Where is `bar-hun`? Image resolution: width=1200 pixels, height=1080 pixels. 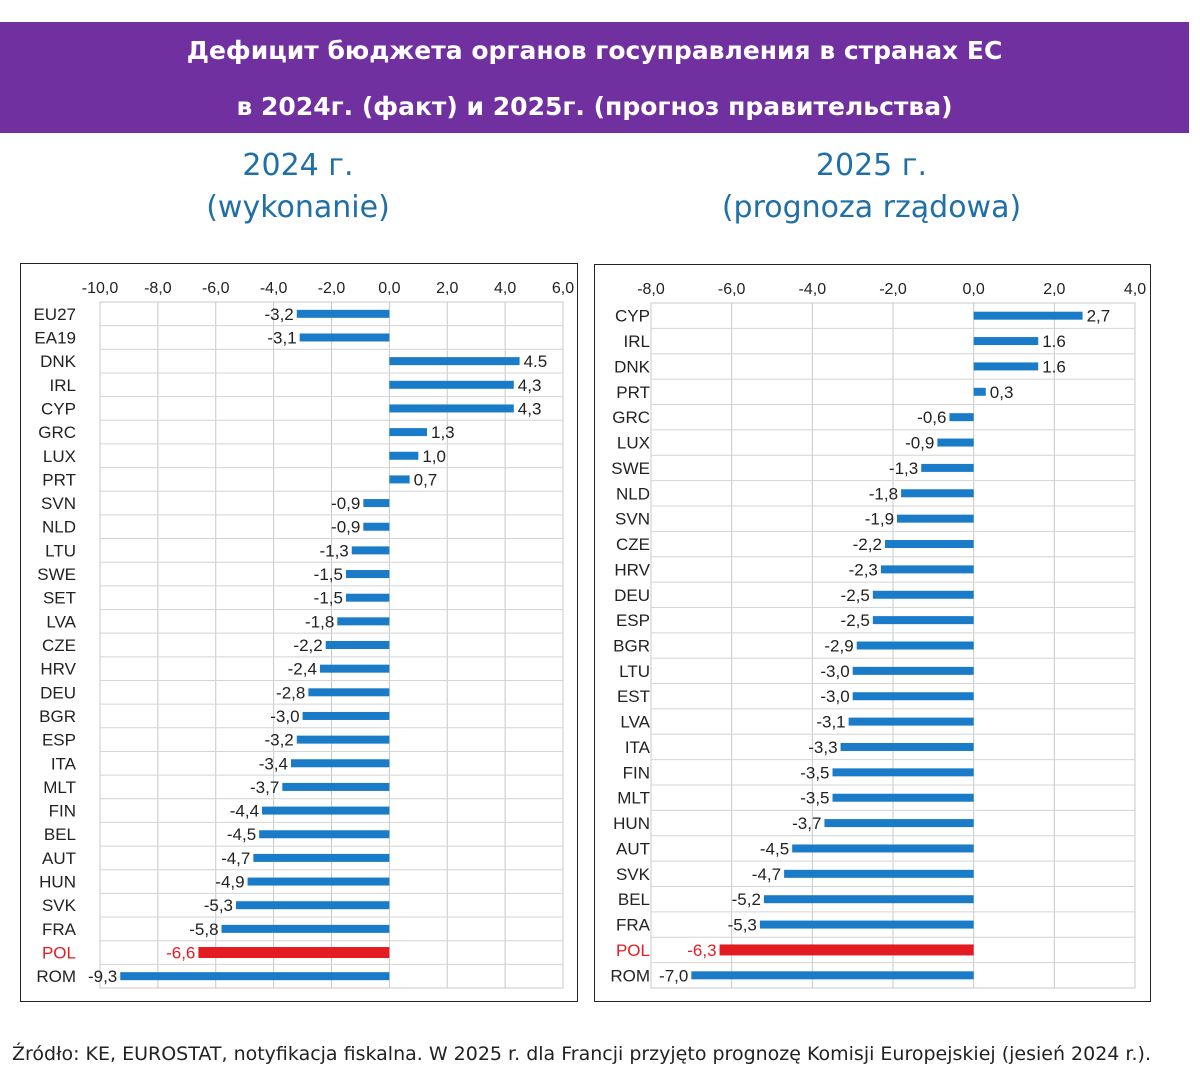 bar-hun is located at coordinates (318, 881).